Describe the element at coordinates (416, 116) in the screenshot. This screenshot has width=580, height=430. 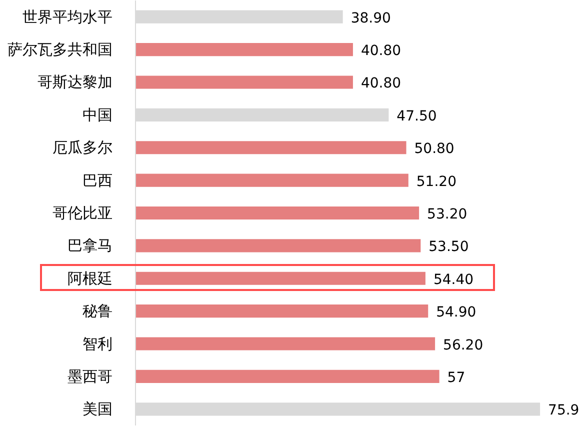
I see `data-label: 47.50` at that location.